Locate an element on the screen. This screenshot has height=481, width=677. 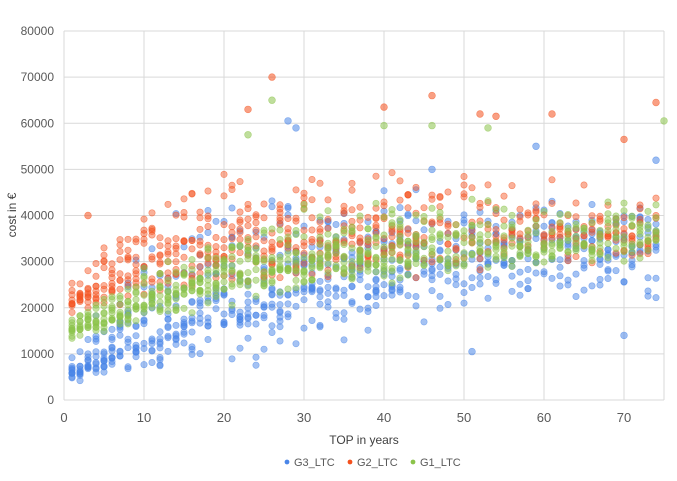
y-tick-label: 80000 is located at coordinates (38, 31).